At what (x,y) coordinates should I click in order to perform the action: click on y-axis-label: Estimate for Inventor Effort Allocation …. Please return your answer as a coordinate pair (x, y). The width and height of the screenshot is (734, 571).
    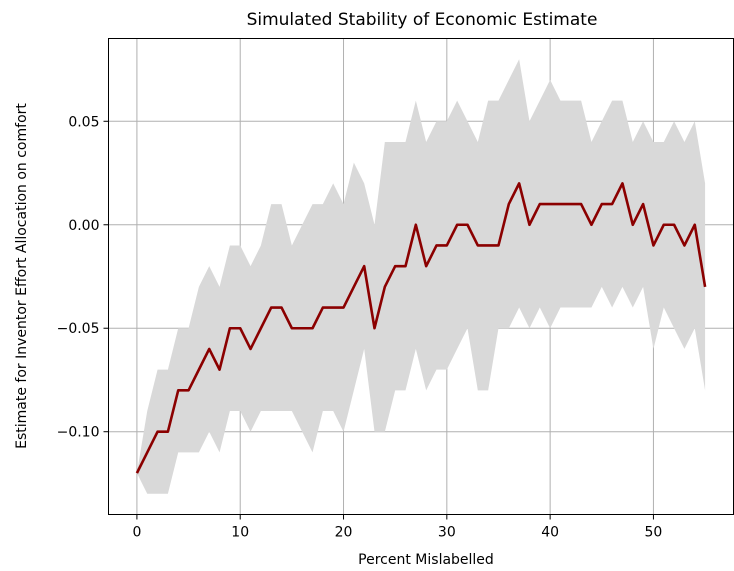
    Looking at the image, I should click on (22, 276).